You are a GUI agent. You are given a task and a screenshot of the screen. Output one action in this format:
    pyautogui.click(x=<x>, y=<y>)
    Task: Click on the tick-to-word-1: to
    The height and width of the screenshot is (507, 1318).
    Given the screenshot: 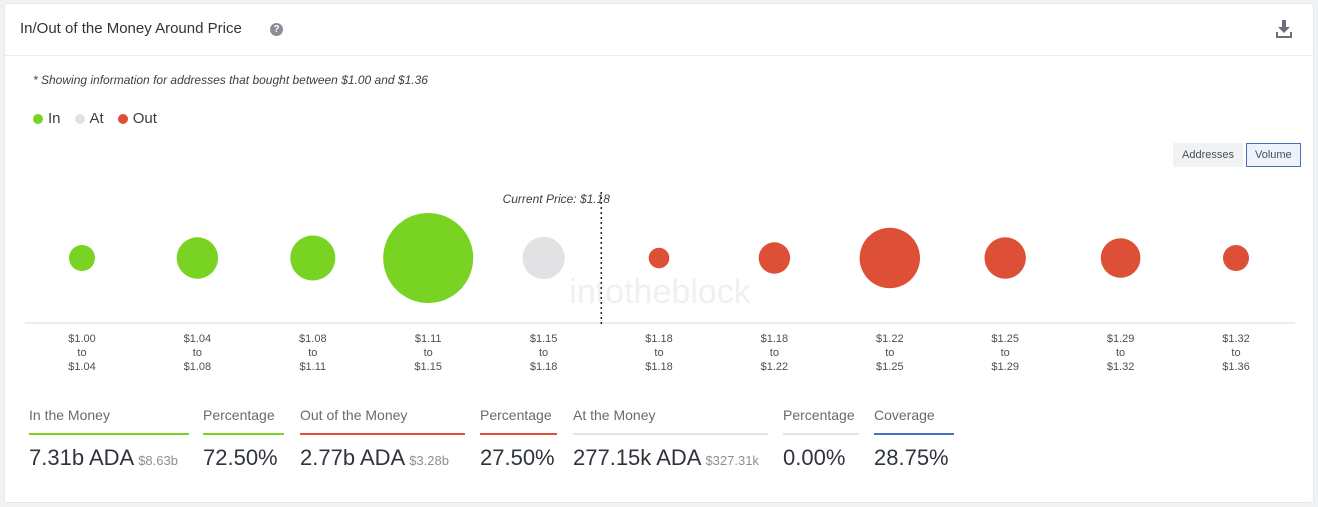 What is the action you would take?
    pyautogui.click(x=81, y=353)
    